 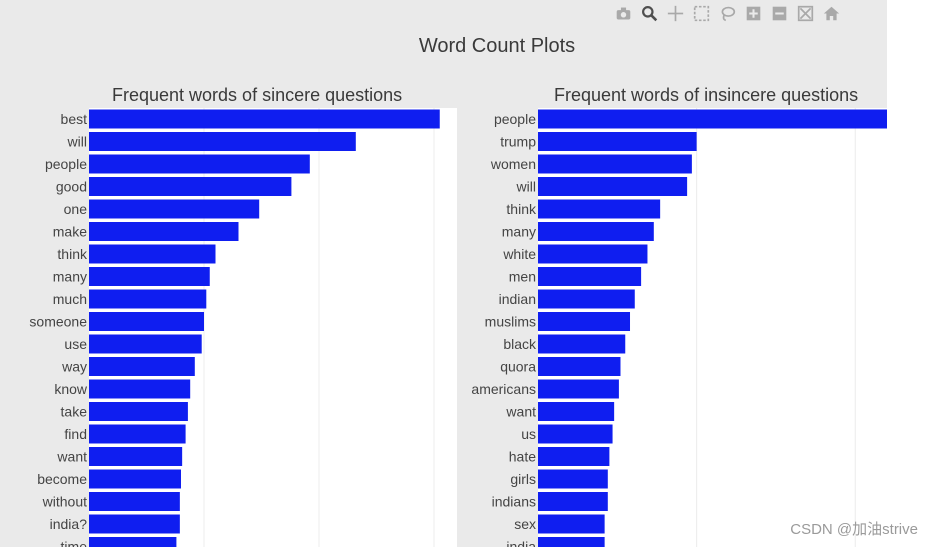 I want to click on modebar, so click(x=727, y=13).